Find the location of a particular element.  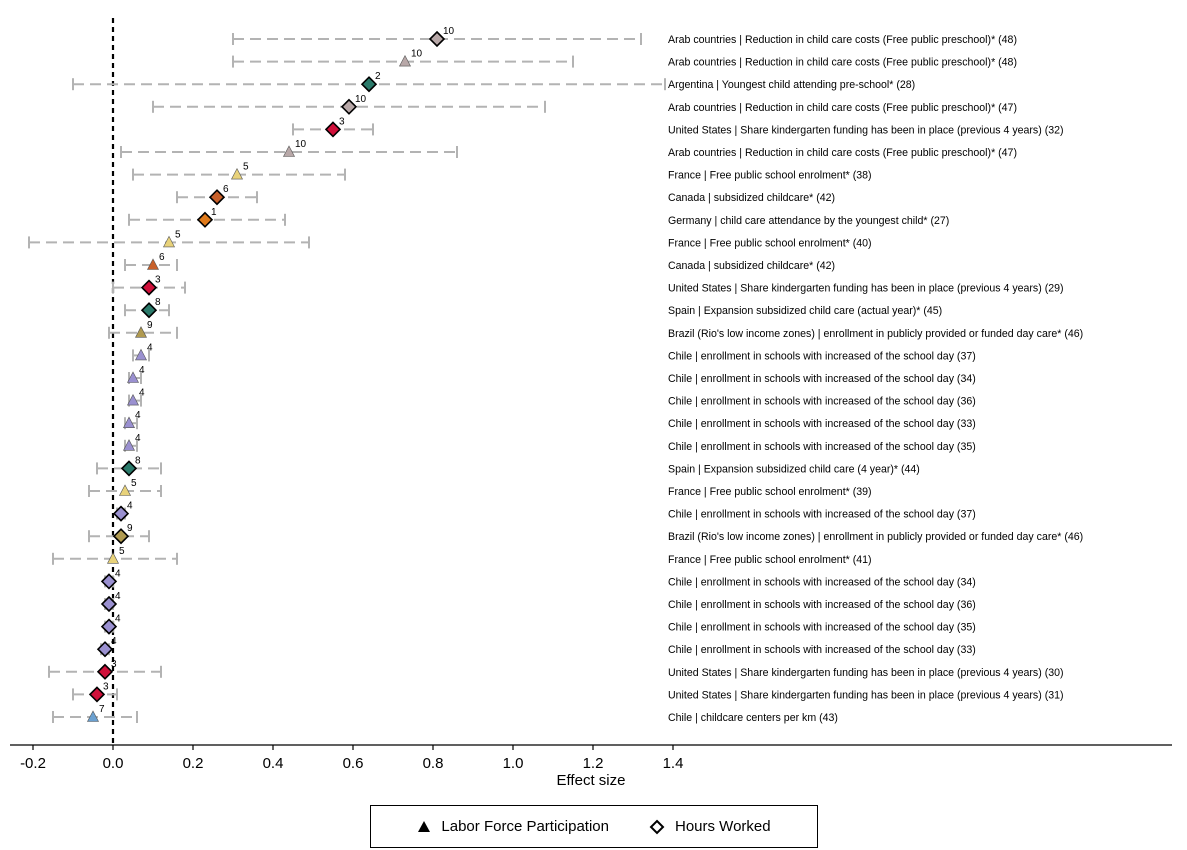

study-label: Canada | subsidized childcare* (42) is located at coordinates (751, 198).